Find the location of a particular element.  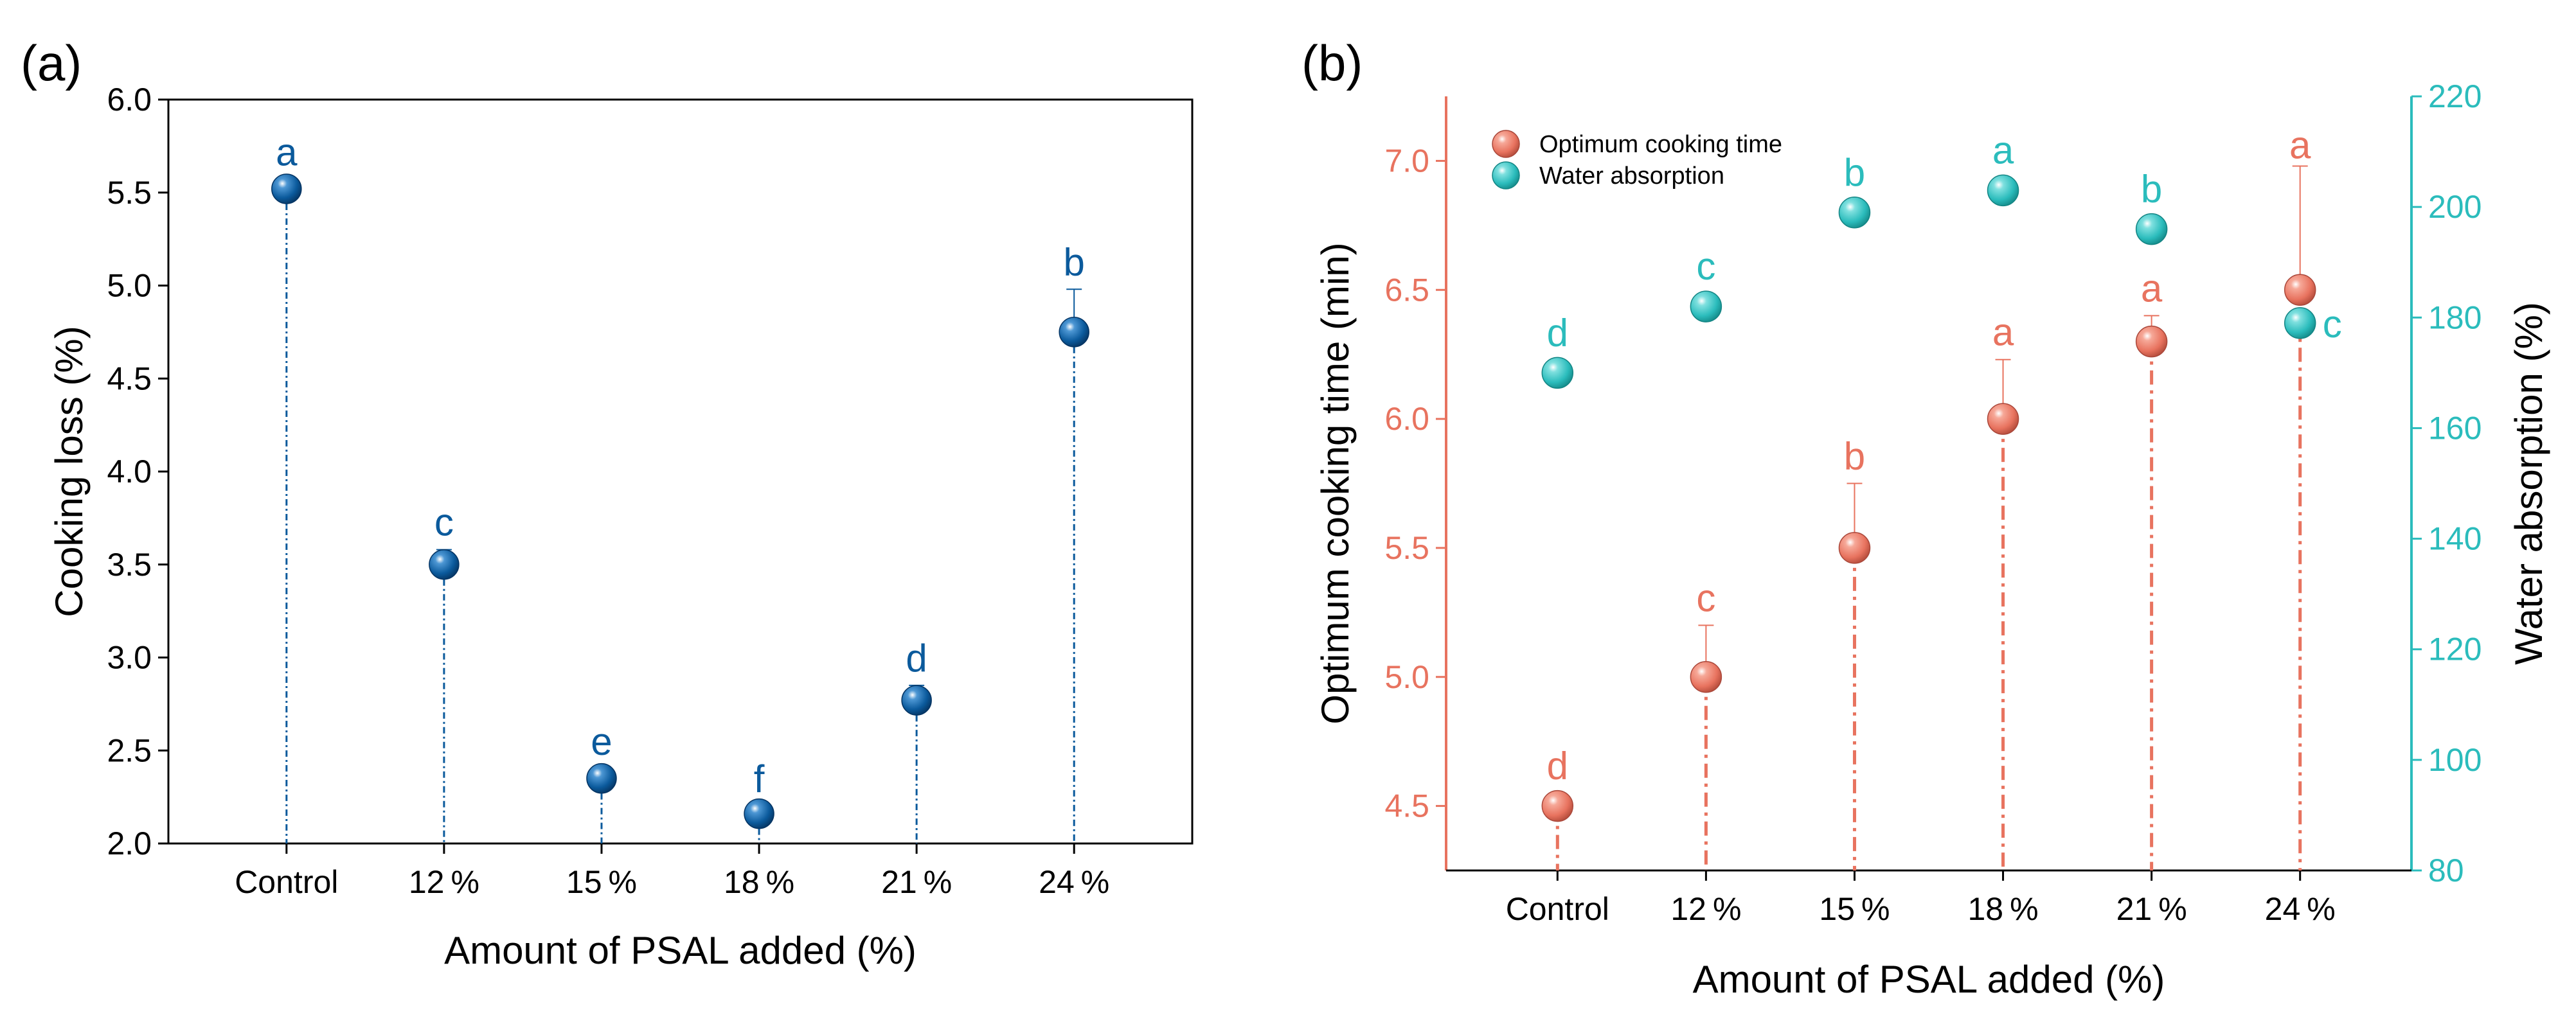

y-tick-label: 5.0 is located at coordinates (129, 286).